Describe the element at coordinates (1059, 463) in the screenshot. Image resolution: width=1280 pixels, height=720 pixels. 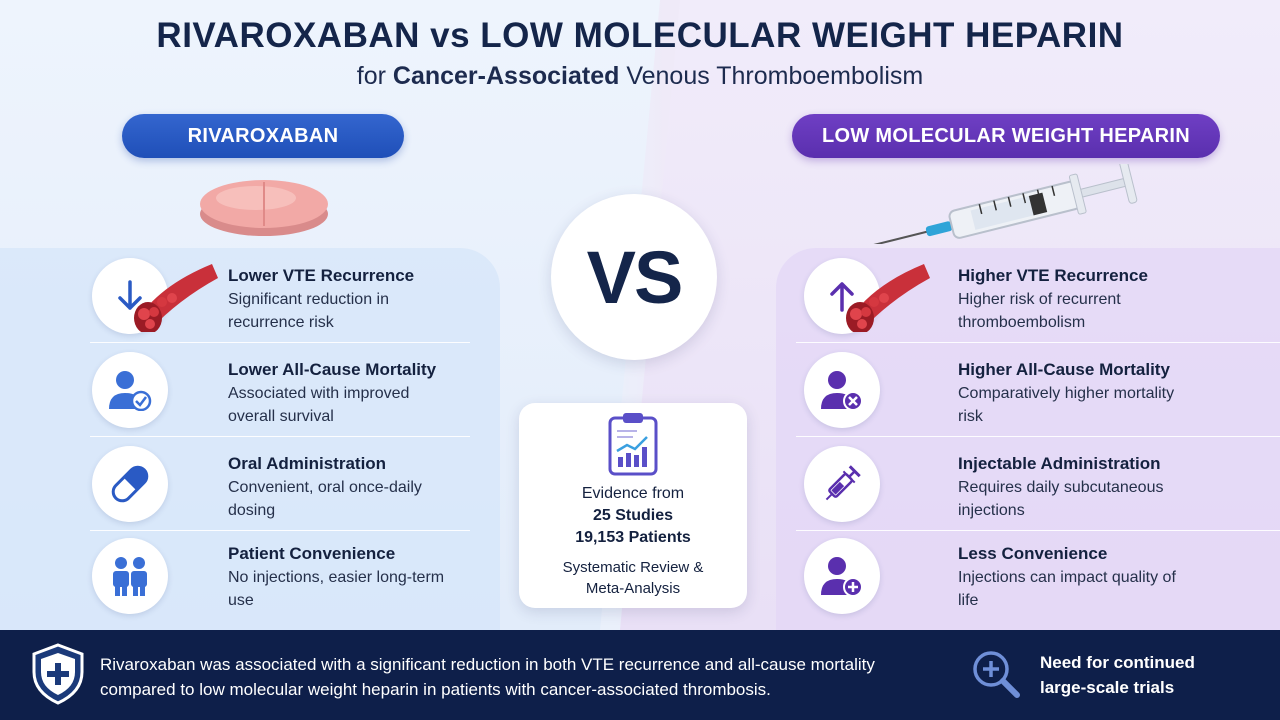
I see `item-title: Injectable Administration` at that location.